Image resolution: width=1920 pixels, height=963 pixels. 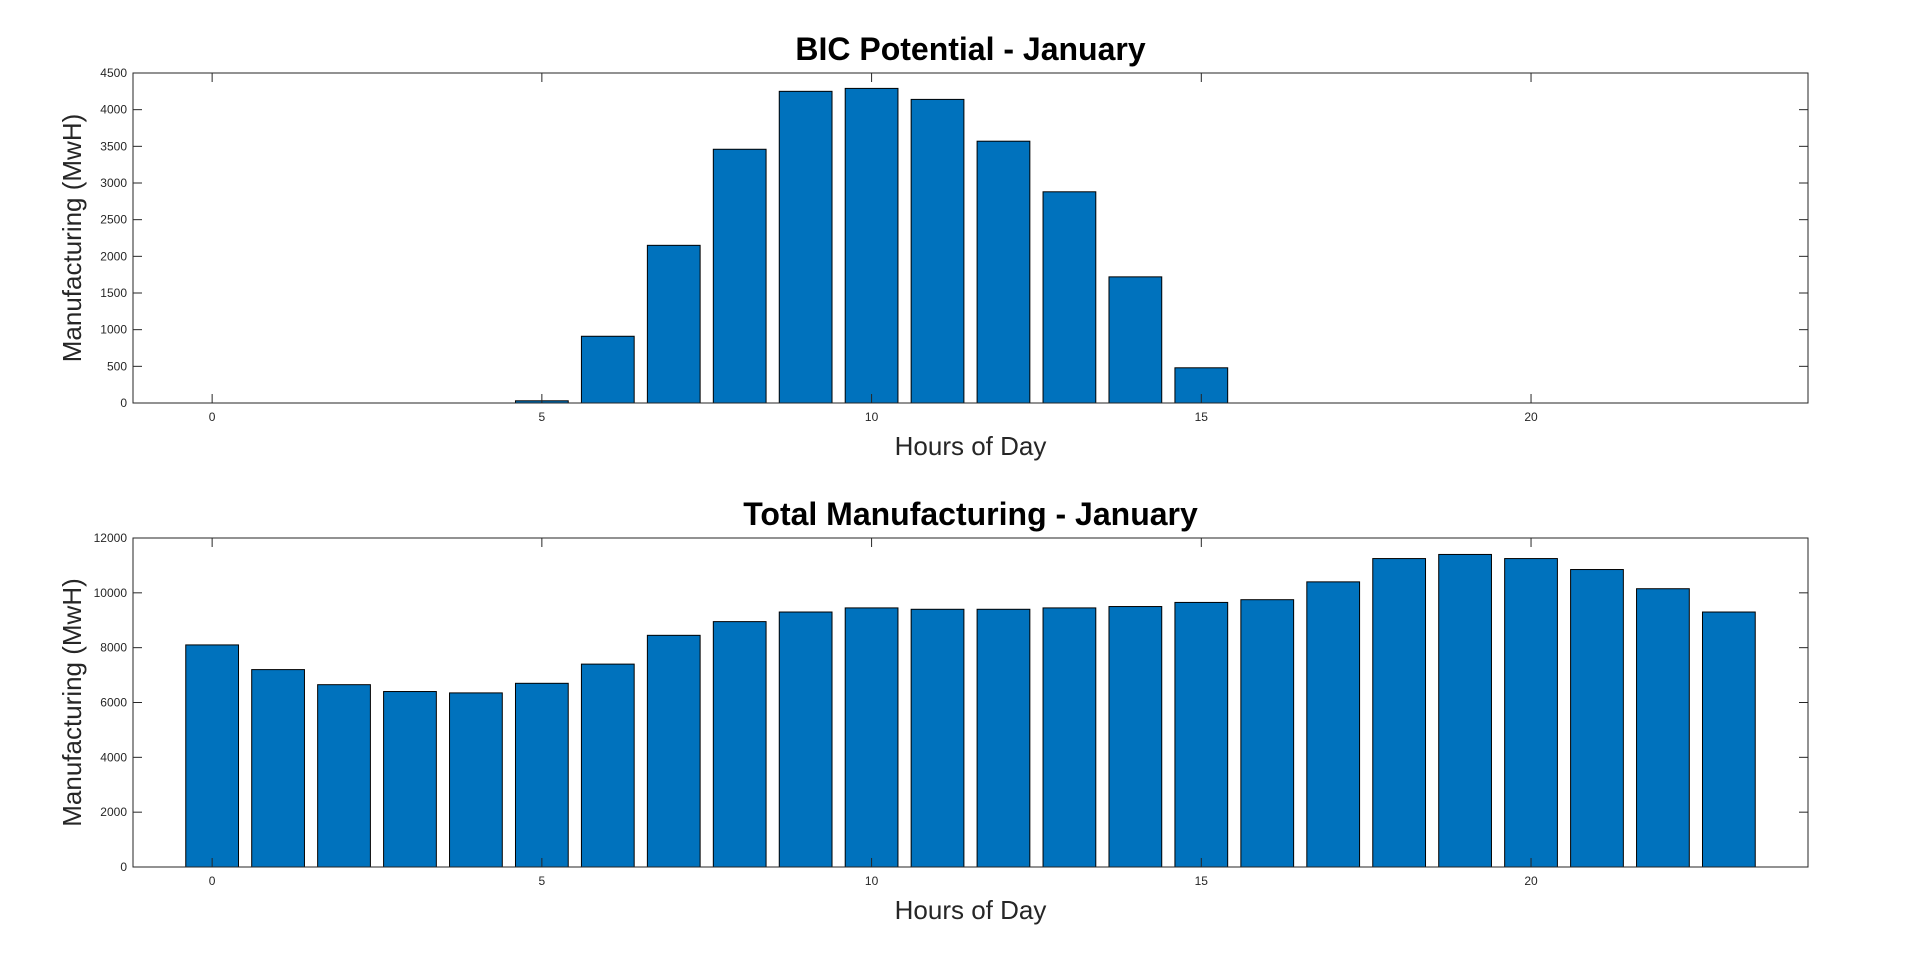 What do you see at coordinates (113, 293) in the screenshot?
I see `y-tick-label: 1500` at bounding box center [113, 293].